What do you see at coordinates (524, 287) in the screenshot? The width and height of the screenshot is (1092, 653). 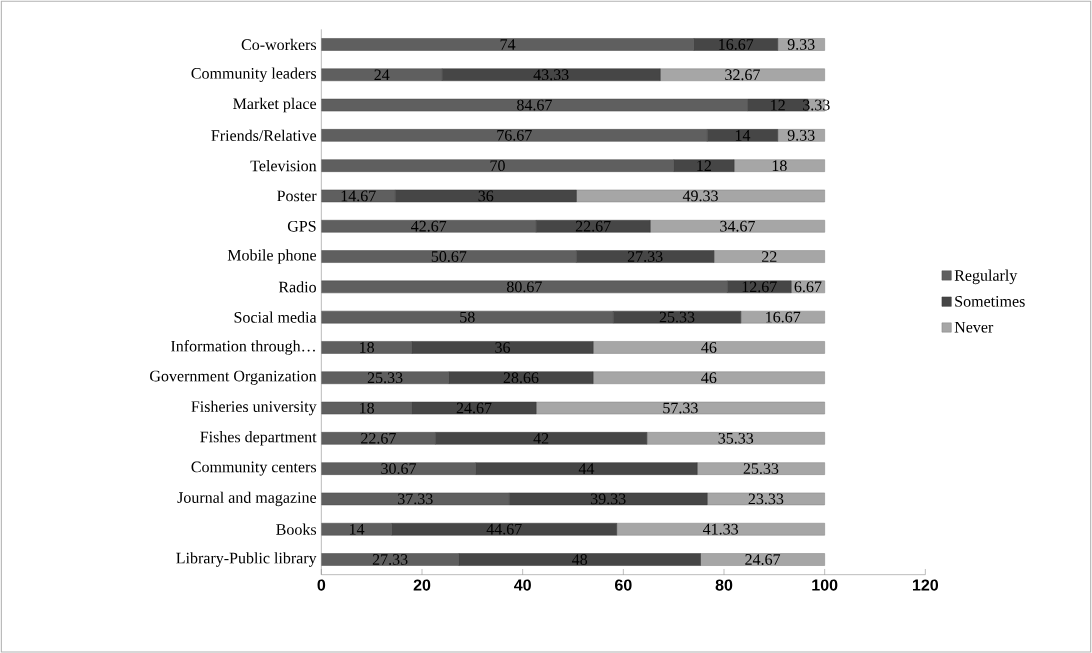 I see `data-label: 80.67` at bounding box center [524, 287].